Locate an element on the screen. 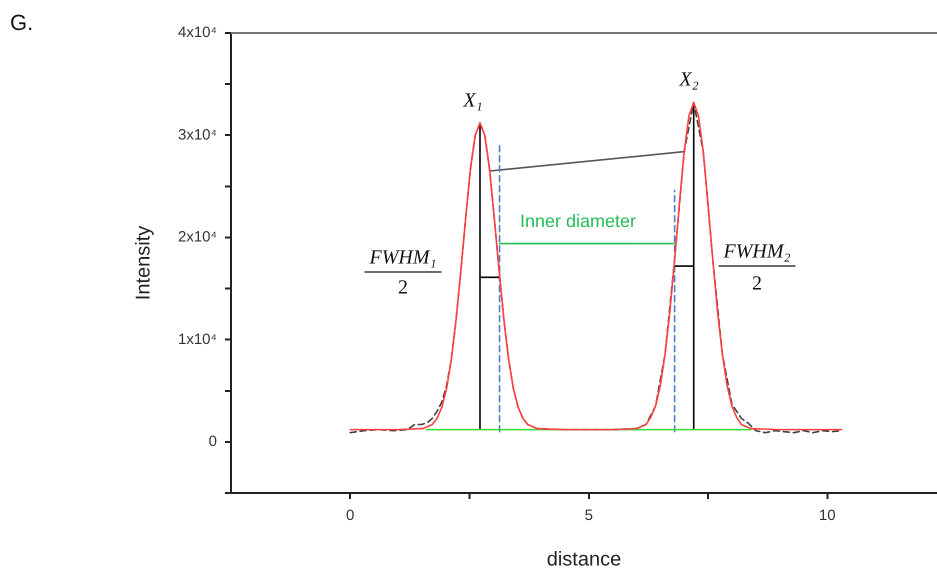 This screenshot has width=937, height=576. y-tick-label: 4x10⁴ is located at coordinates (197, 33).